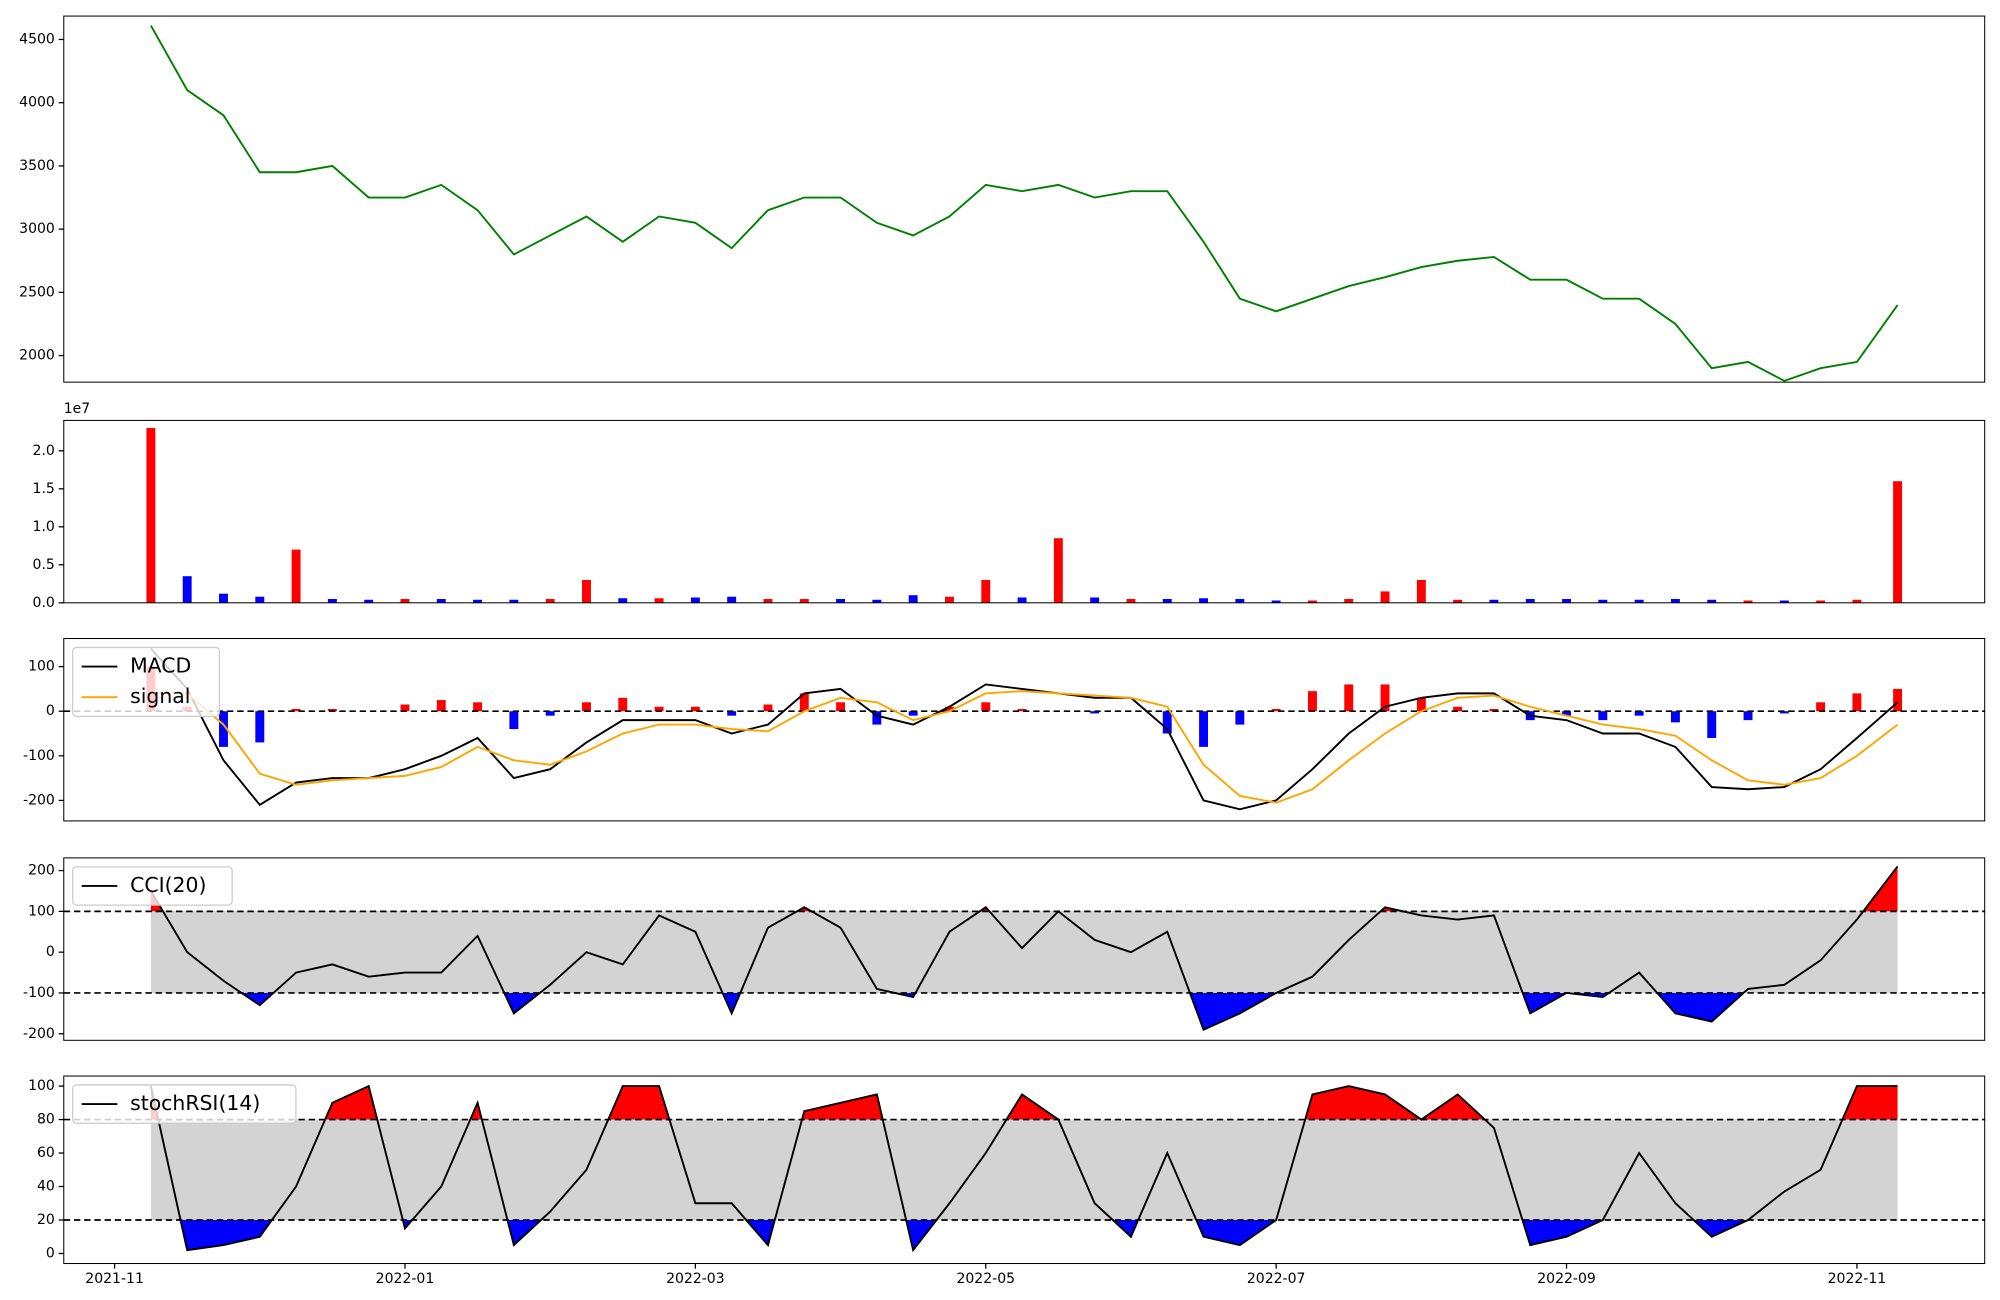 This screenshot has height=1300, width=2000. What do you see at coordinates (37, 103) in the screenshot?
I see `y-tick-label: 4000` at bounding box center [37, 103].